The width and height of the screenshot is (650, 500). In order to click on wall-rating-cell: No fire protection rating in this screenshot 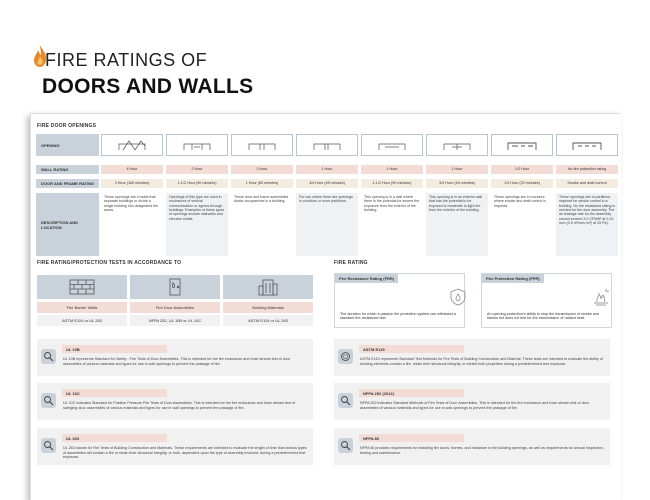, I will do `click(587, 169)`.